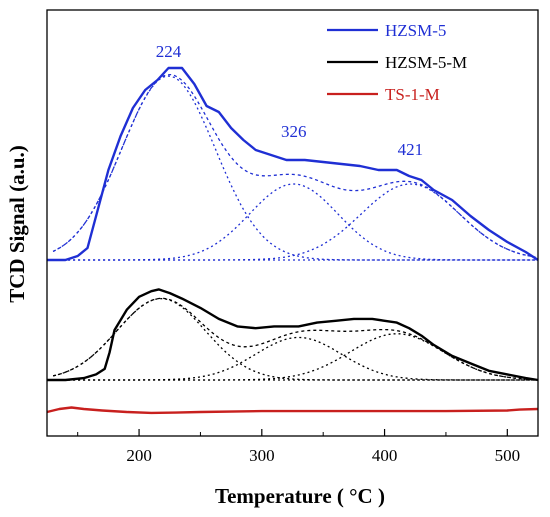 The width and height of the screenshot is (550, 517). What do you see at coordinates (299, 447) in the screenshot?
I see `x-axis: 200 300 400 500` at bounding box center [299, 447].